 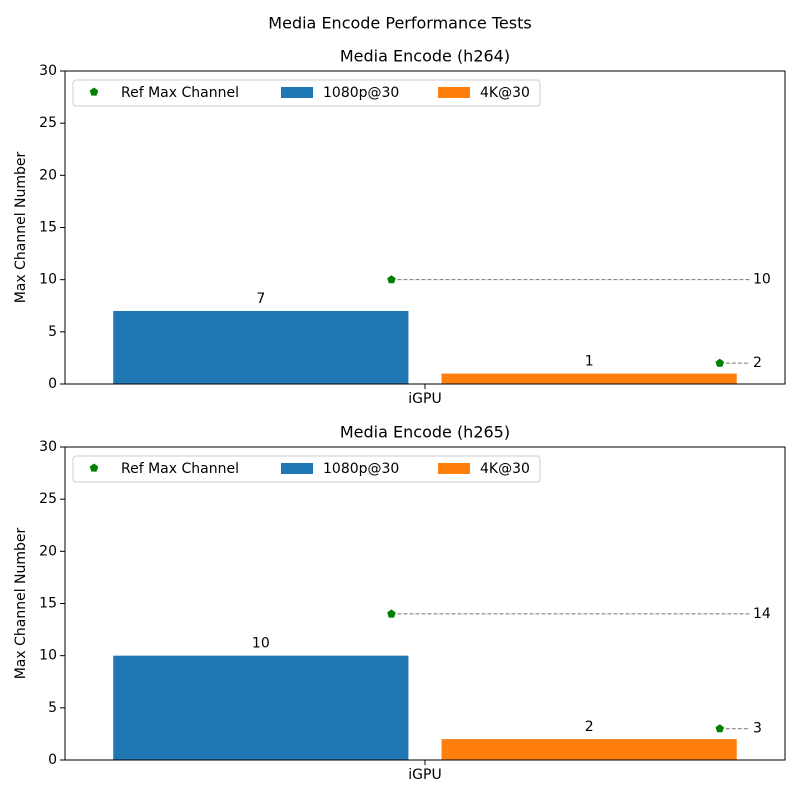 I want to click on ref-value-label: 14, so click(x=762, y=614).